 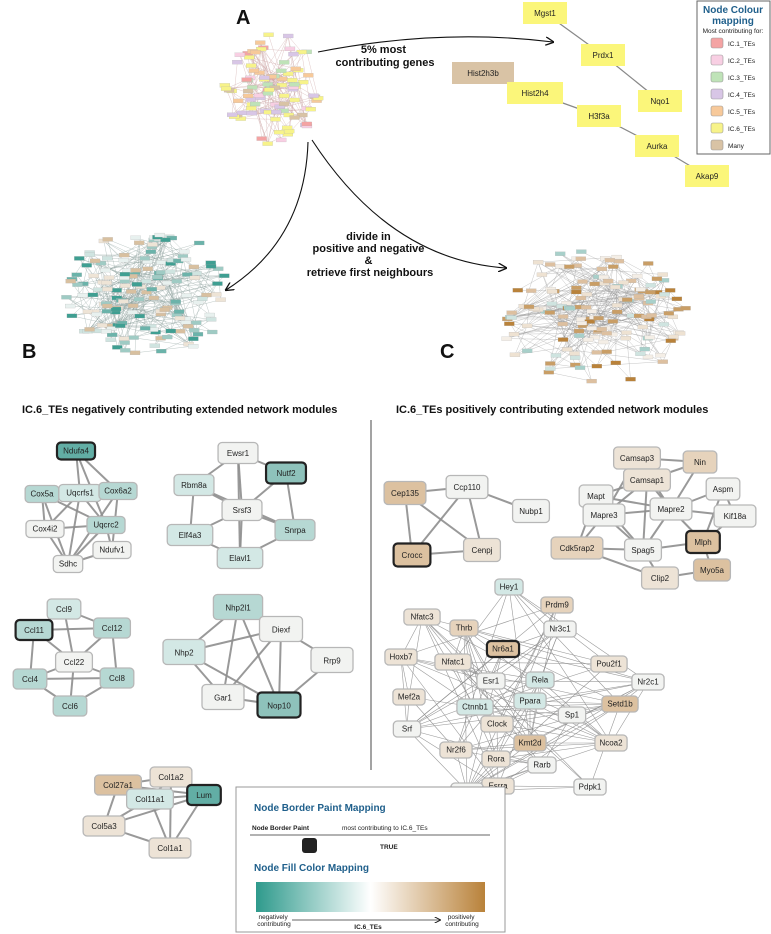 What do you see at coordinates (540, 680) in the screenshot?
I see `gene-node-rela` at bounding box center [540, 680].